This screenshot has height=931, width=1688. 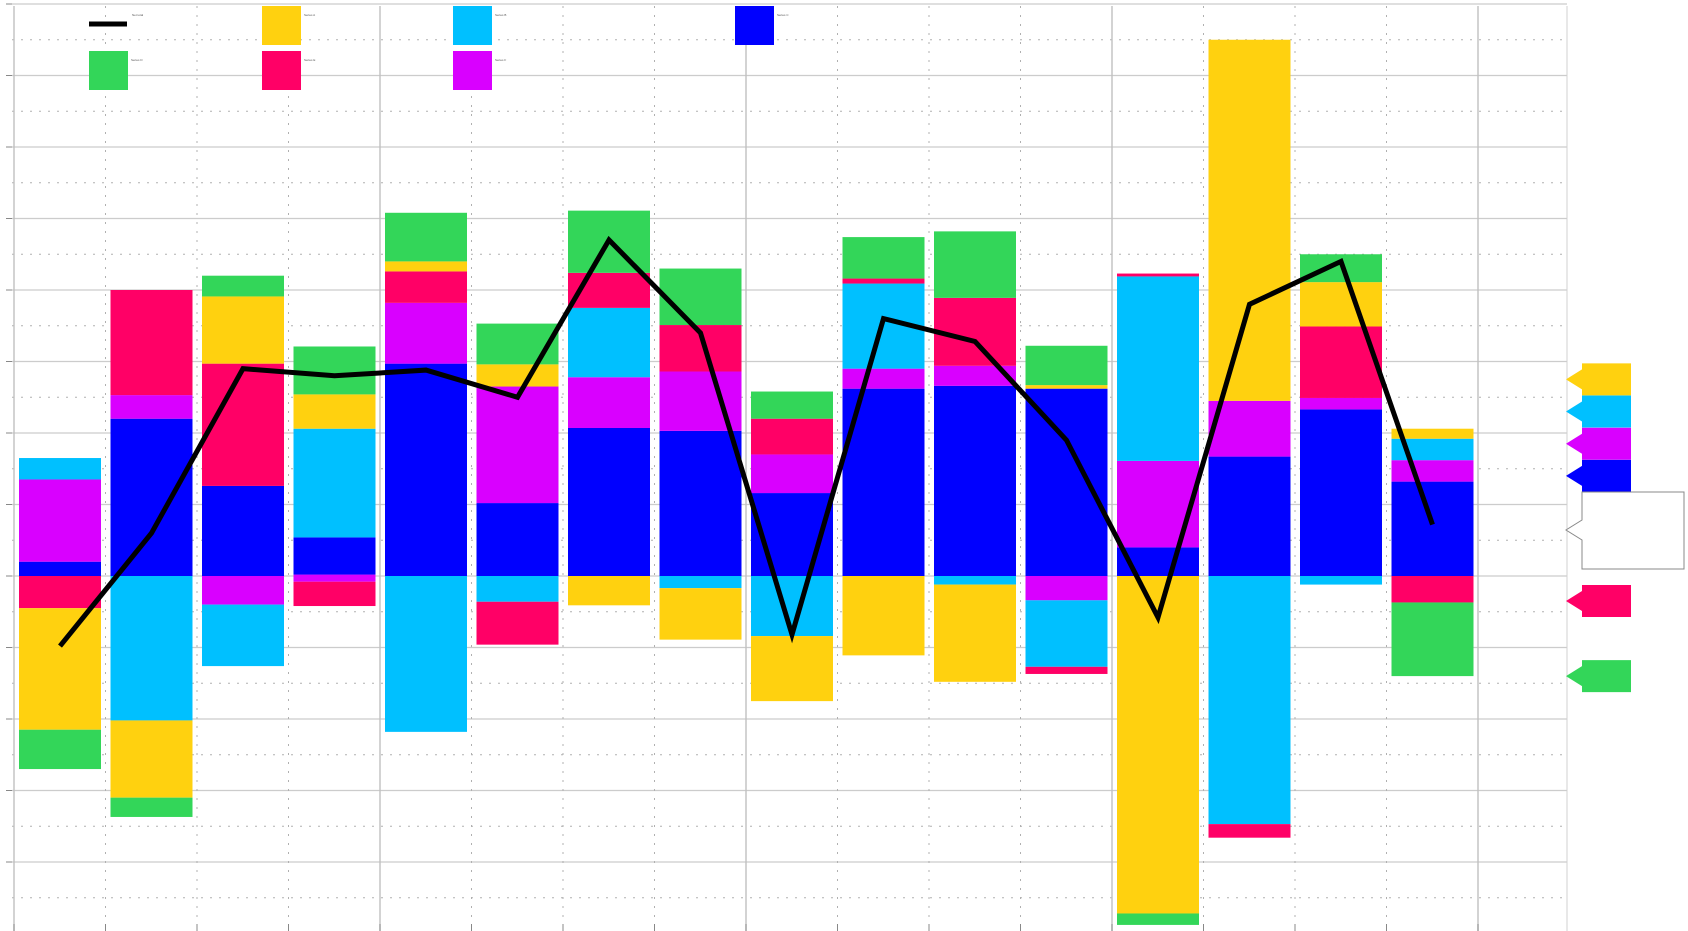 I want to click on legend-label: Series B, so click(x=500, y=15).